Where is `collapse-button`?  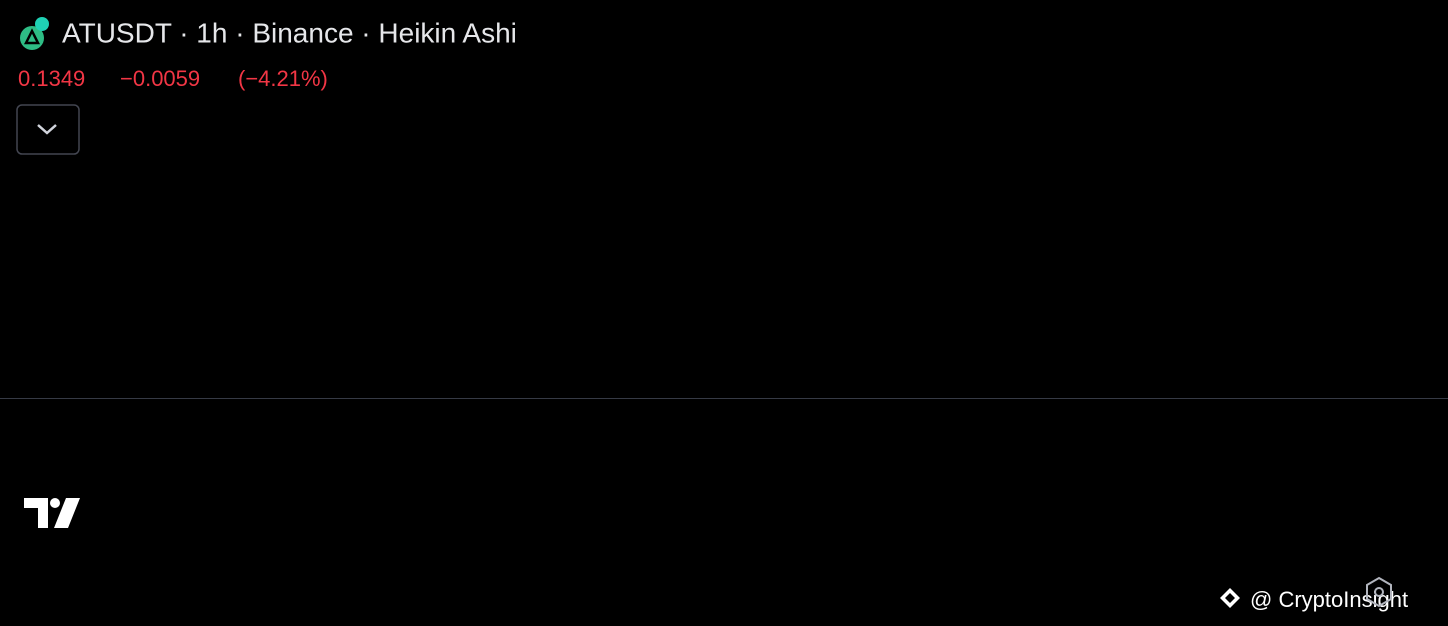 collapse-button is located at coordinates (48, 129).